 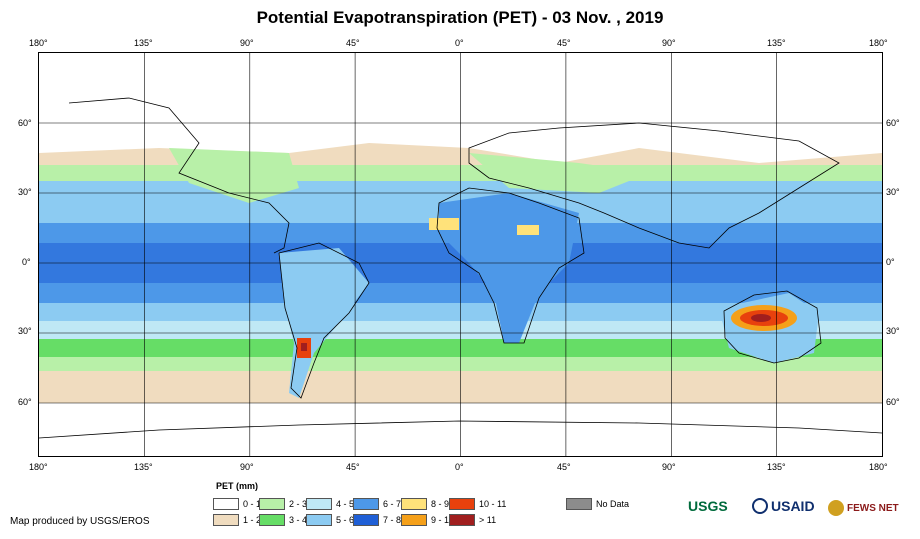 I want to click on credit-text: Map produced by USGS/EROS, so click(x=80, y=521).